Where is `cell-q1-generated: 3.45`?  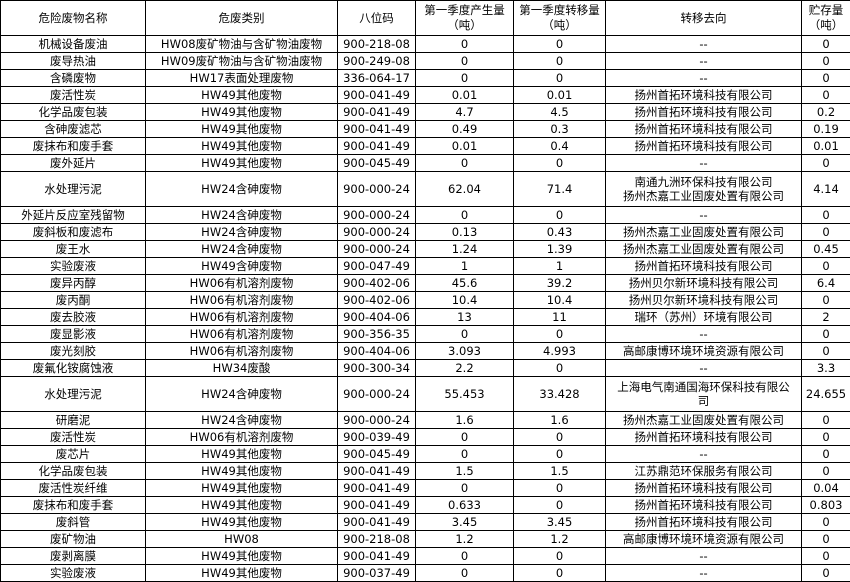 cell-q1-generated: 3.45 is located at coordinates (464, 522).